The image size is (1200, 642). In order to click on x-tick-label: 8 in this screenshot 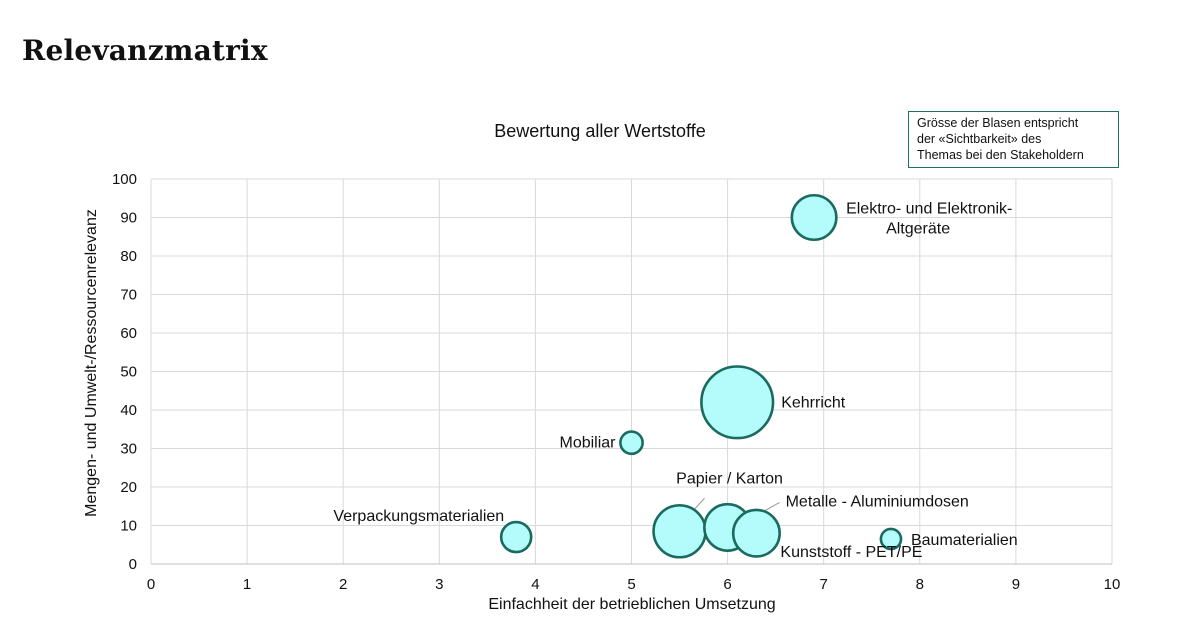, I will do `click(920, 584)`.